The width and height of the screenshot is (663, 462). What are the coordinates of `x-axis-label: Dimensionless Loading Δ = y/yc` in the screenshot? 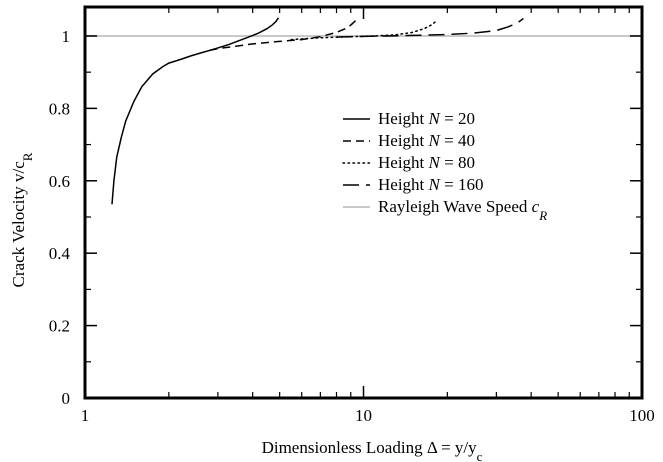 It's located at (372, 450).